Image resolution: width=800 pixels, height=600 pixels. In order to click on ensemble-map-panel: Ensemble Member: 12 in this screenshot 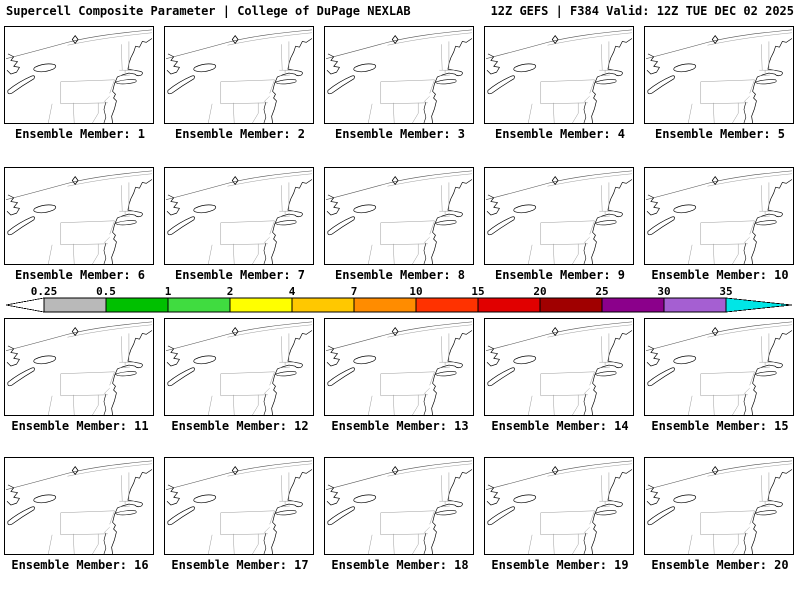, I will do `click(240, 375)`.